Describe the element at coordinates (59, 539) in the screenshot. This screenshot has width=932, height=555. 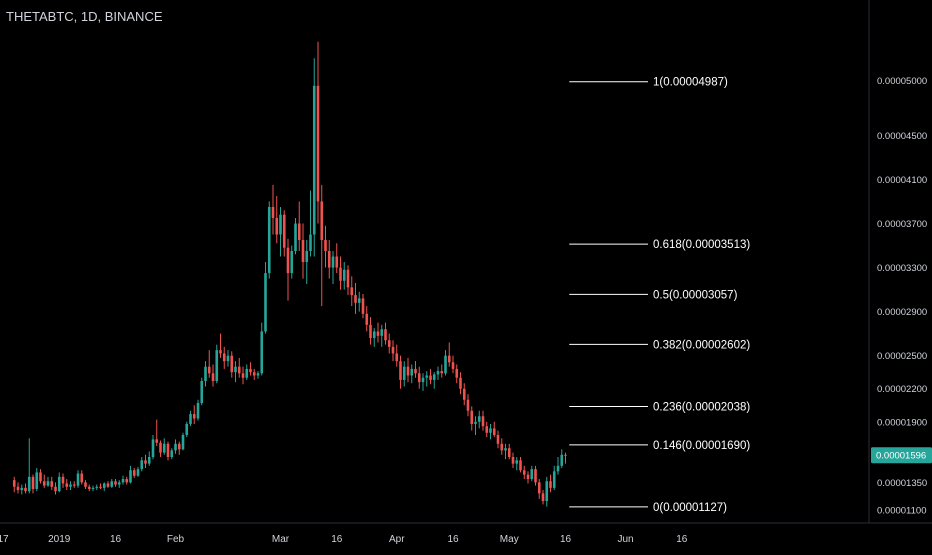
I see `time-axis-tick-label: 2019` at that location.